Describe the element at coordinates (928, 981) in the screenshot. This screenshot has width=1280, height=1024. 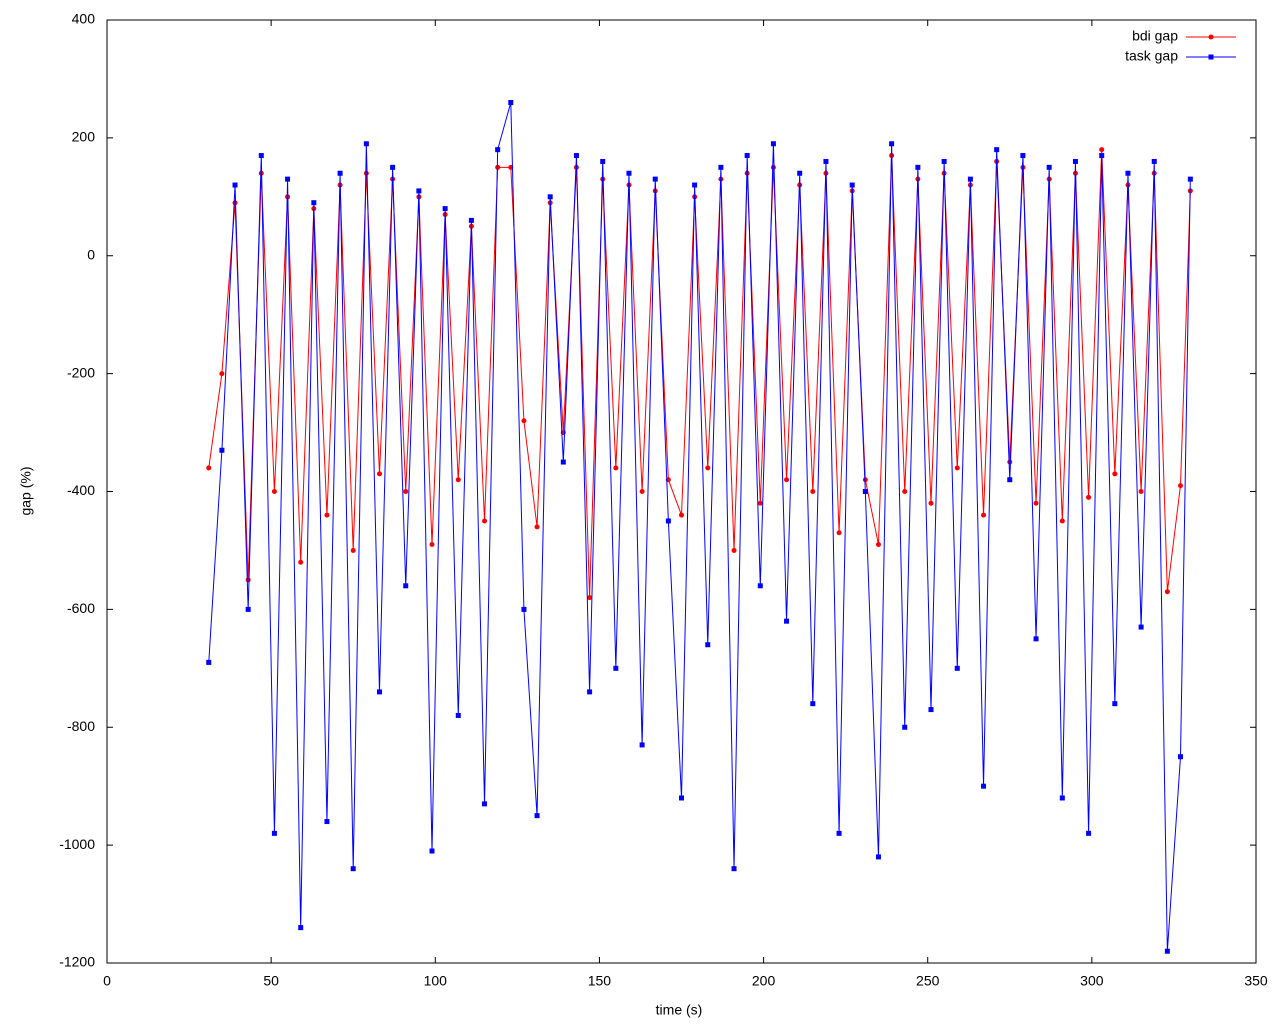
I see `x-tick-label: 250` at that location.